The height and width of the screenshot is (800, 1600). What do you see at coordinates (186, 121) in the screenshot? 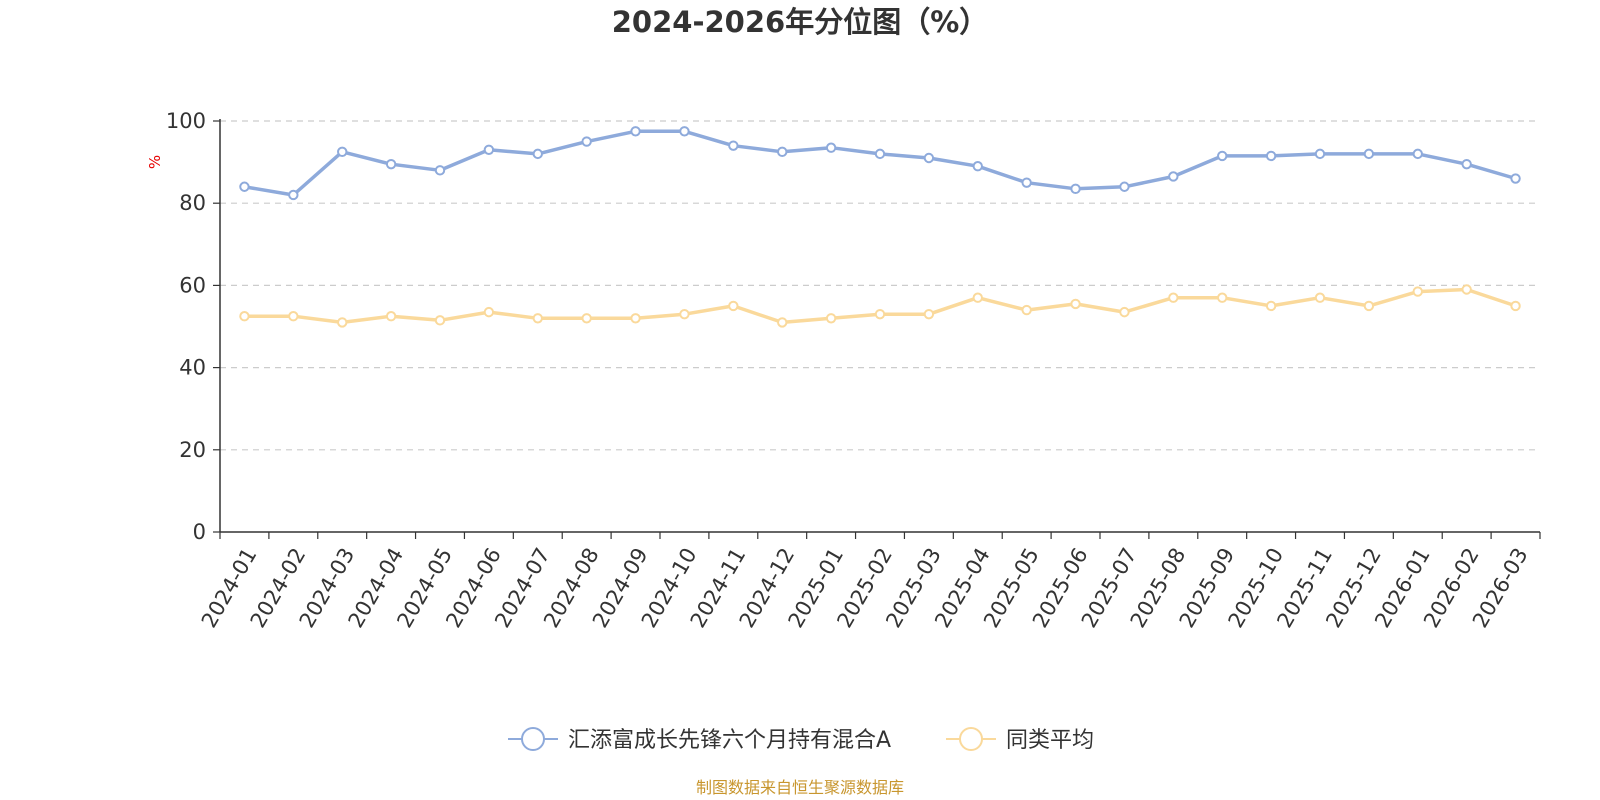
I see `y-tick-label: 100` at bounding box center [186, 121].